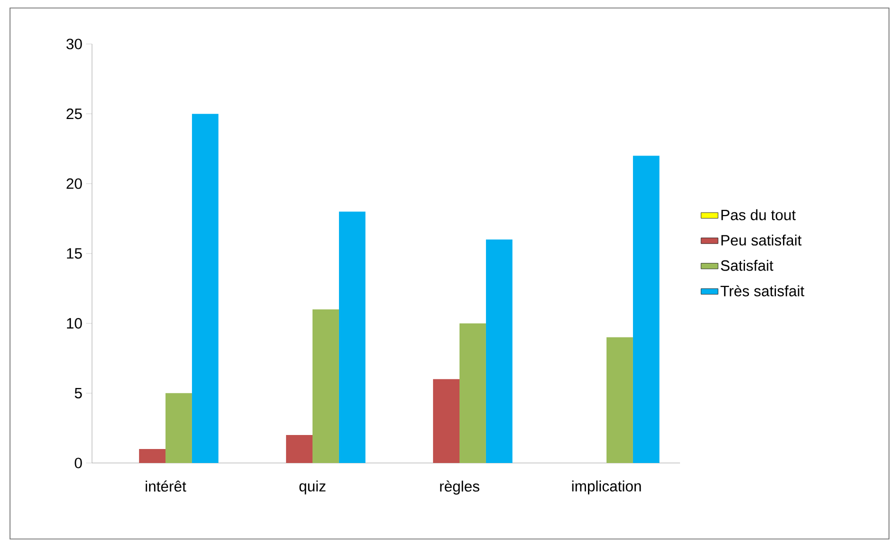 The height and width of the screenshot is (543, 893). What do you see at coordinates (761, 240) in the screenshot?
I see `legend-label: Peu satisfait` at bounding box center [761, 240].